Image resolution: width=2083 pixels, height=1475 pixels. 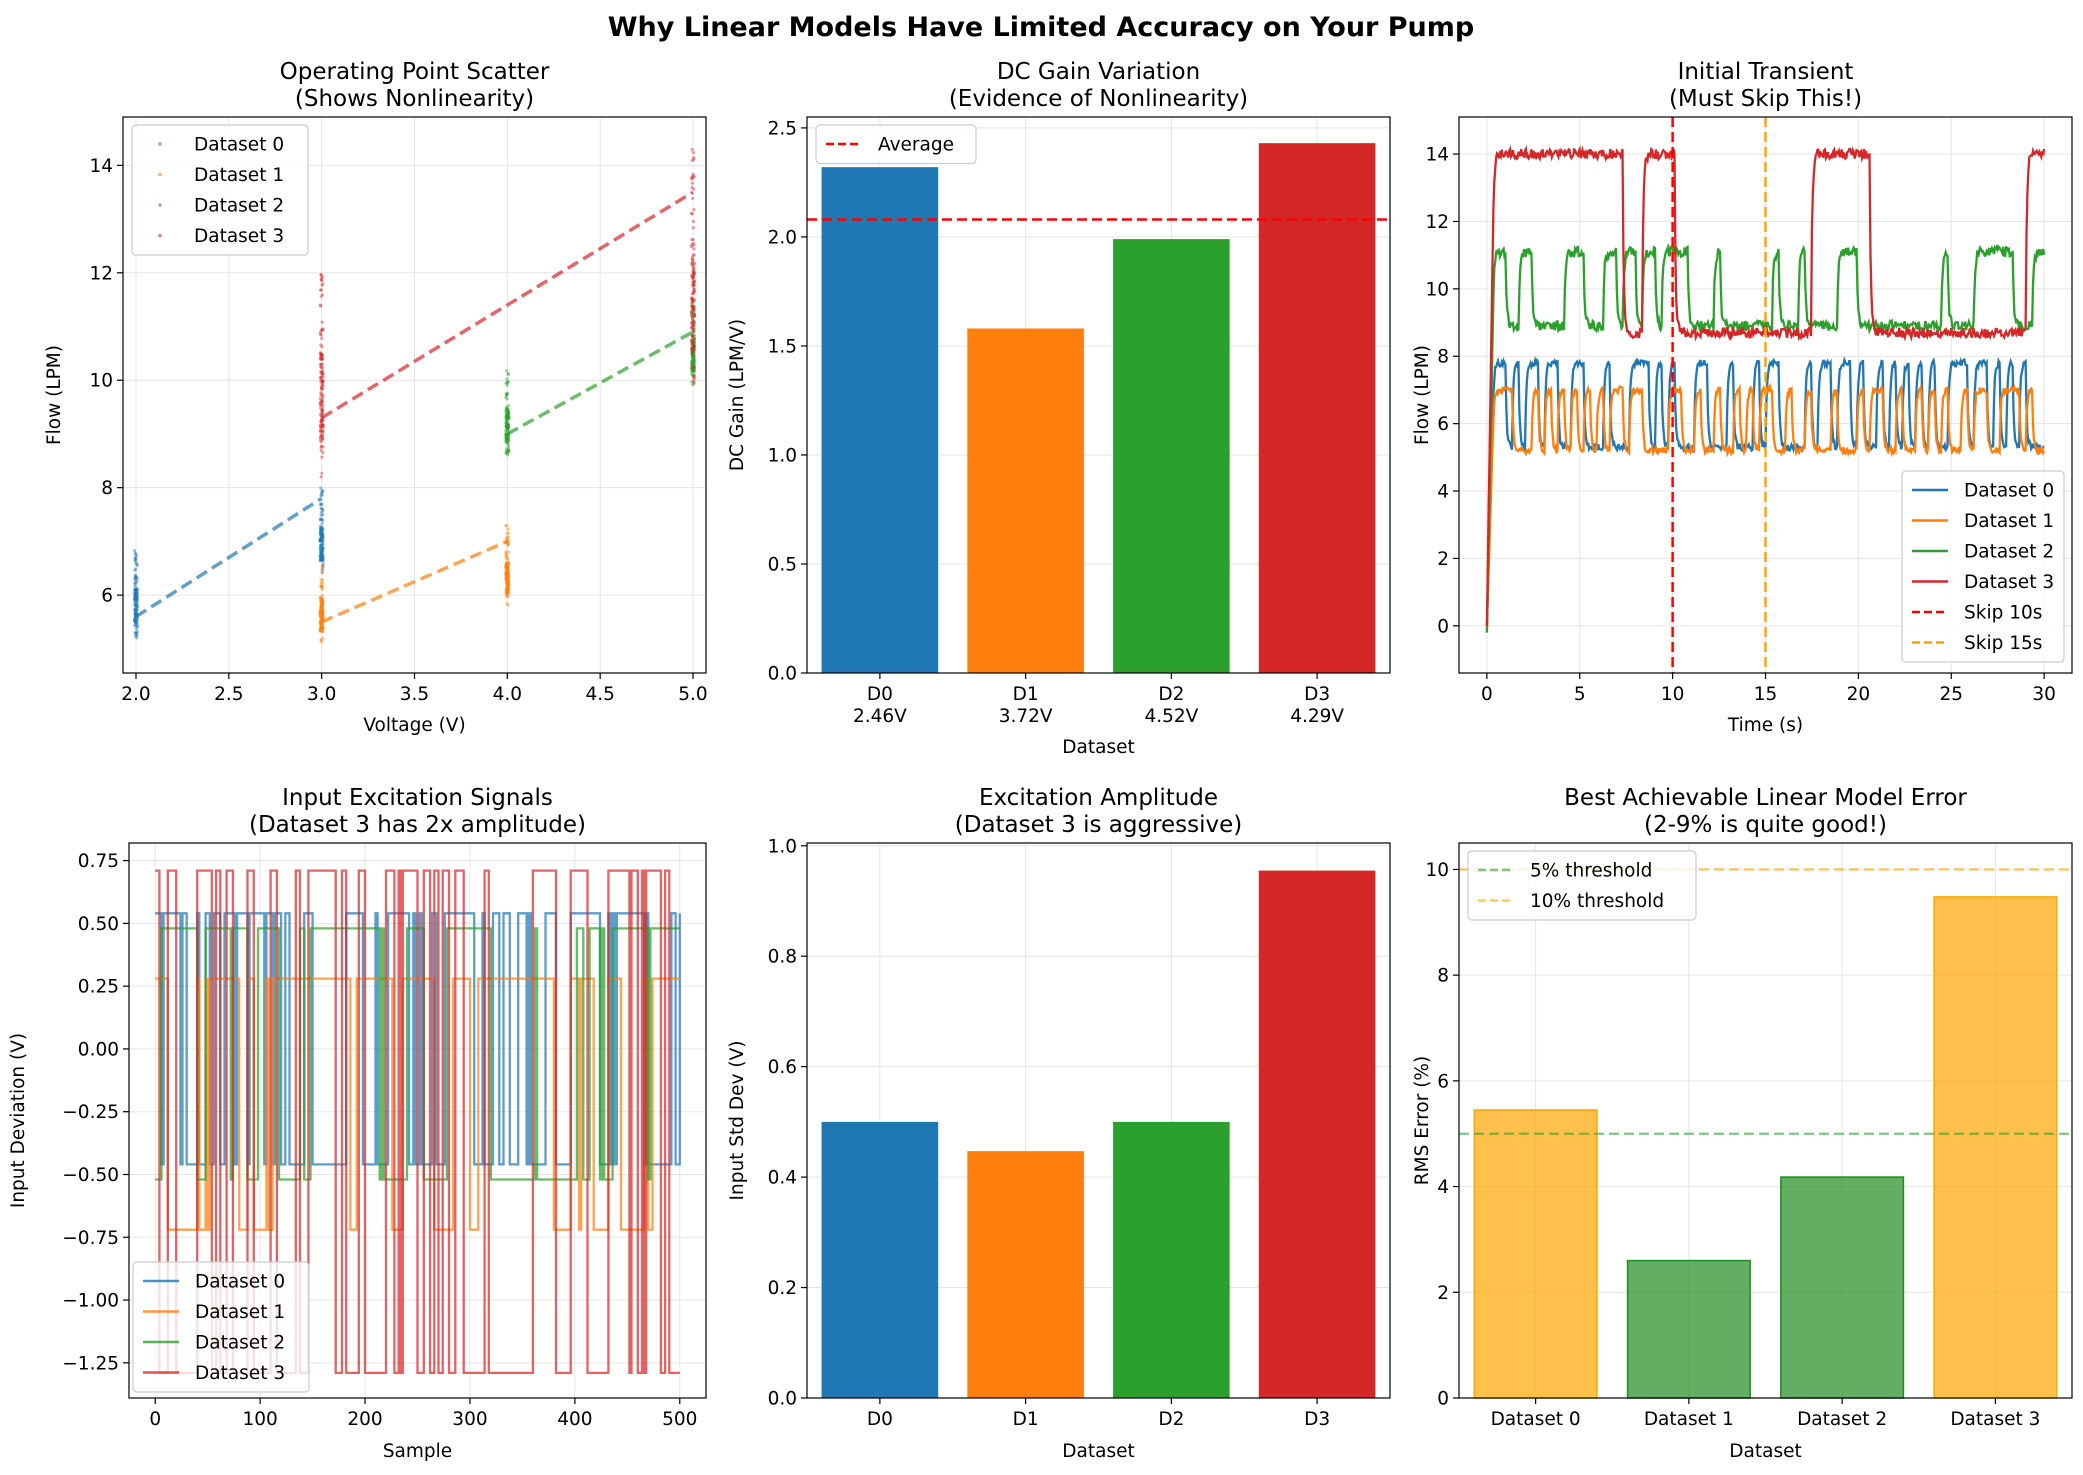 I want to click on x-tick-label: Dataset 1, so click(x=1689, y=1419).